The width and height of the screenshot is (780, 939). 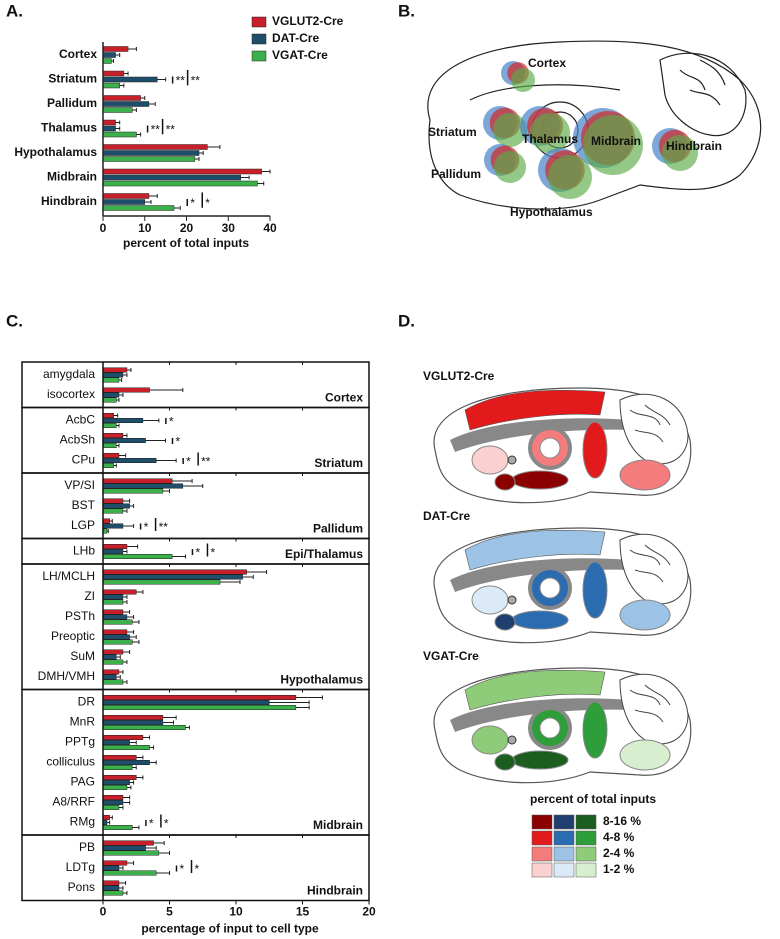 What do you see at coordinates (69, 374) in the screenshot?
I see `y-tick-label: amygdala` at bounding box center [69, 374].